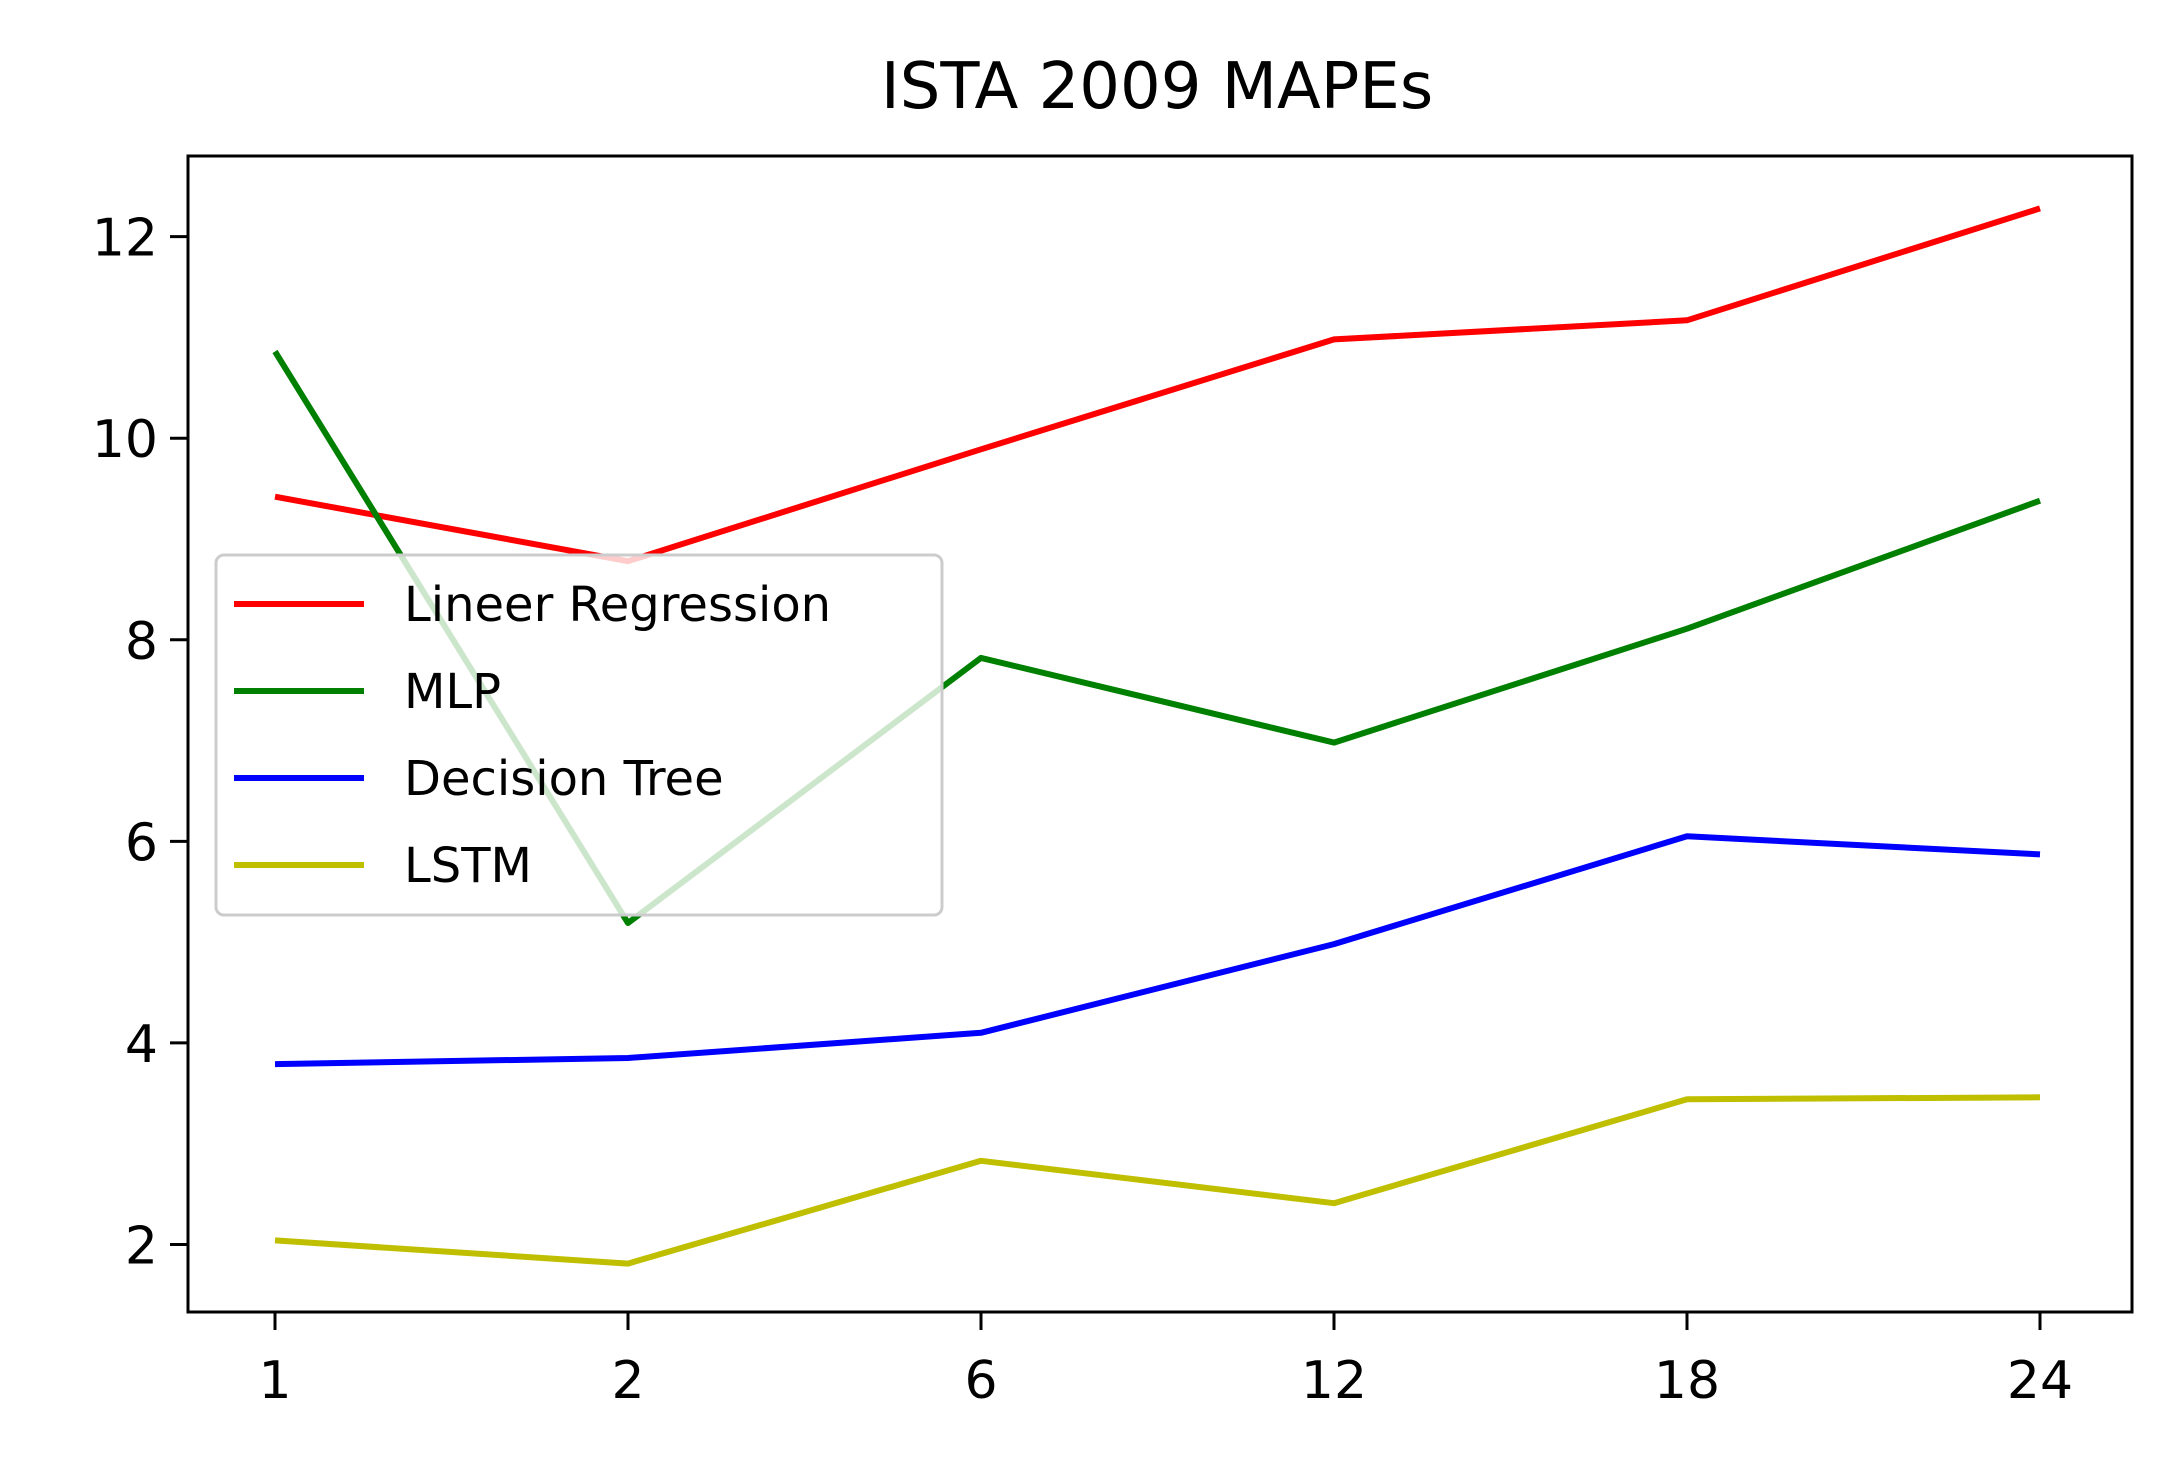  Describe the element at coordinates (274, 1381) in the screenshot. I see `x-tick-label: 1` at that location.